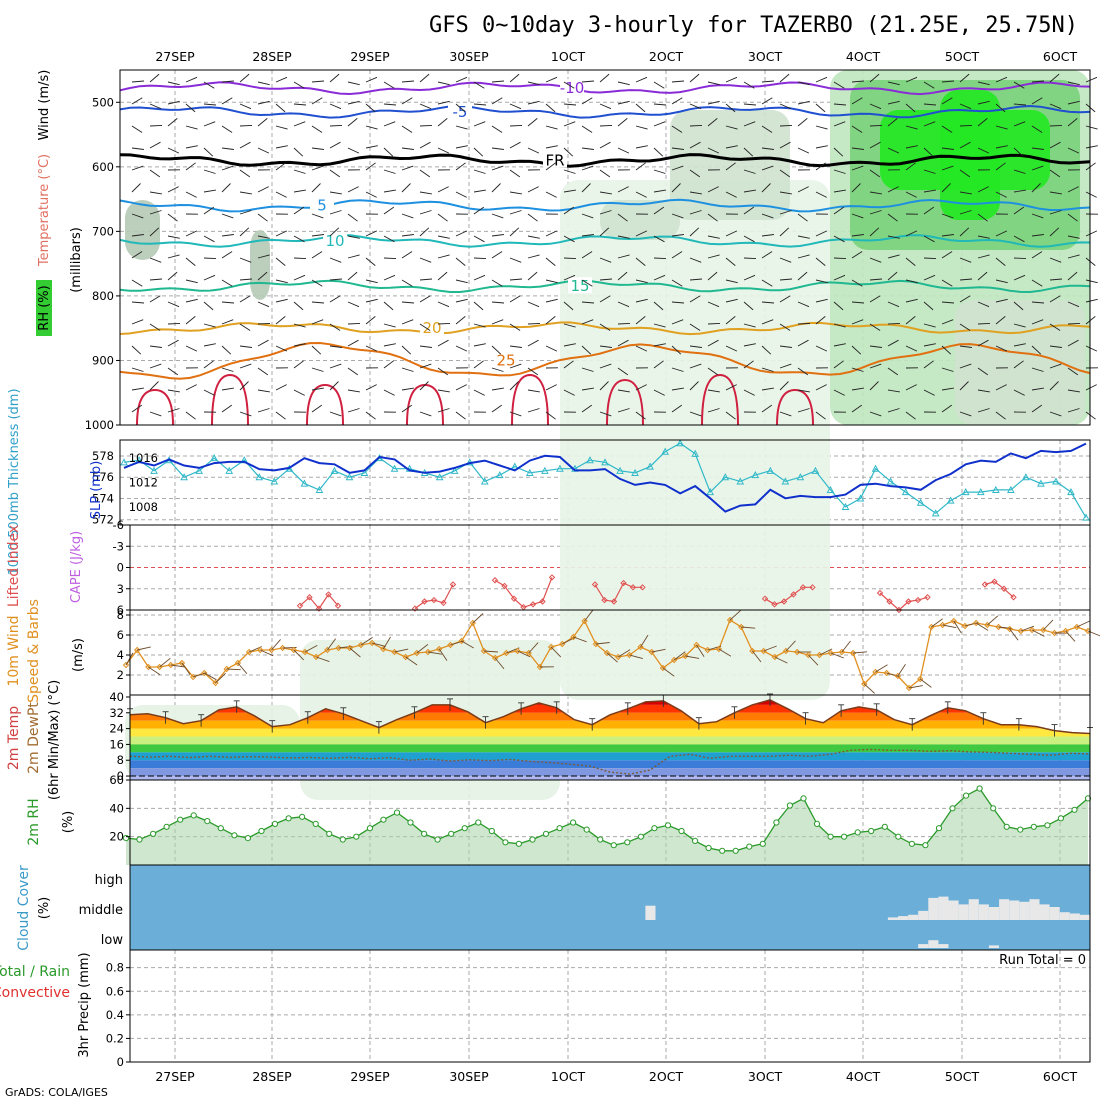 This screenshot has height=1100, width=1100. I want to click on isotherm-label: FR, so click(554, 160).